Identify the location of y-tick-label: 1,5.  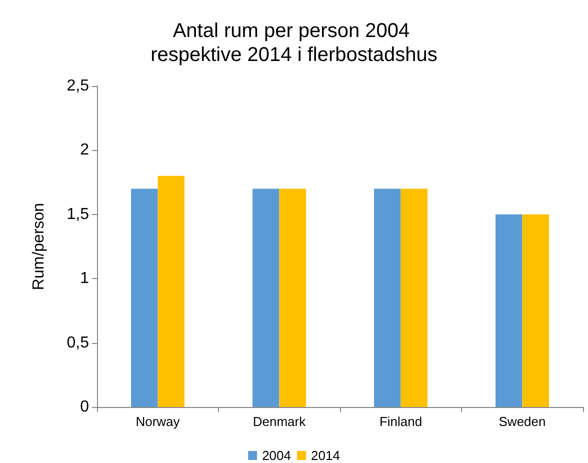
(78, 214).